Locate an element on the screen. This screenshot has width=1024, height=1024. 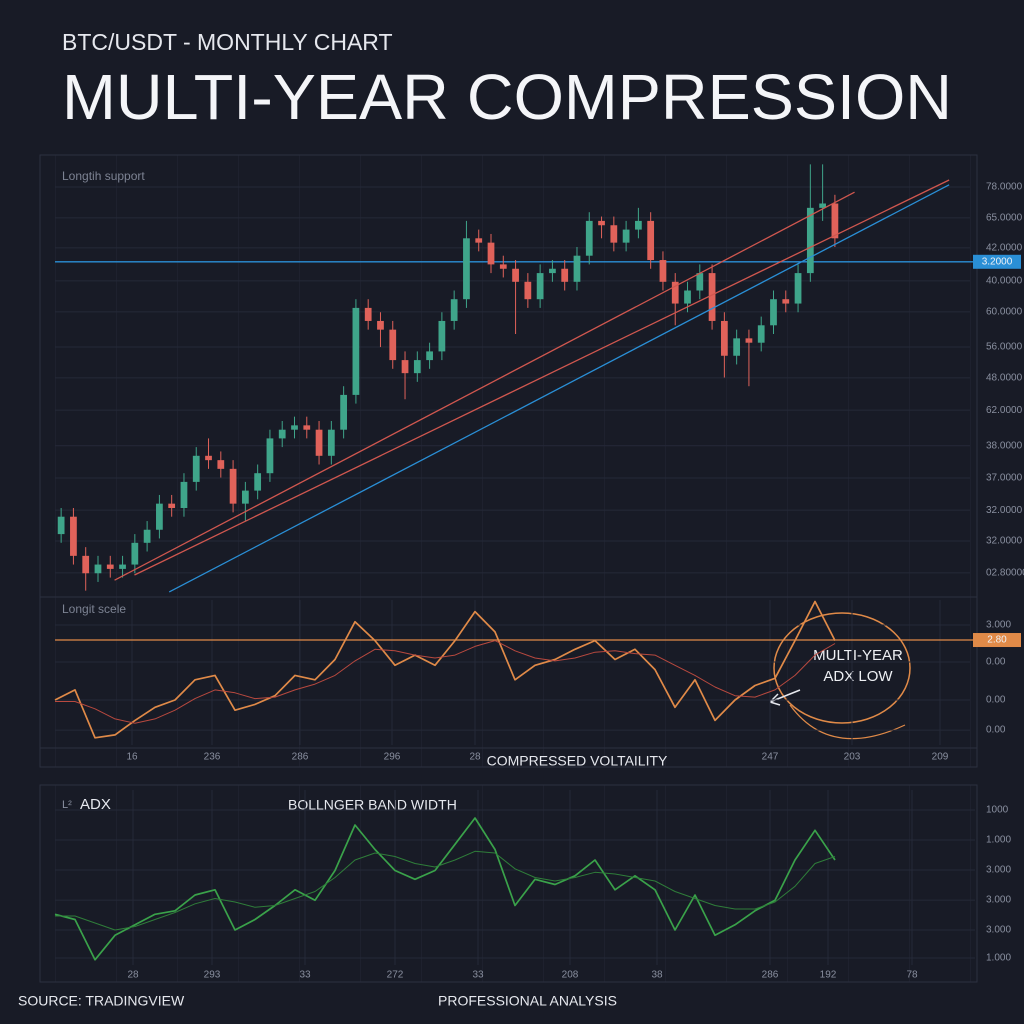
x-tick-label: 203 is located at coordinates (852, 757).